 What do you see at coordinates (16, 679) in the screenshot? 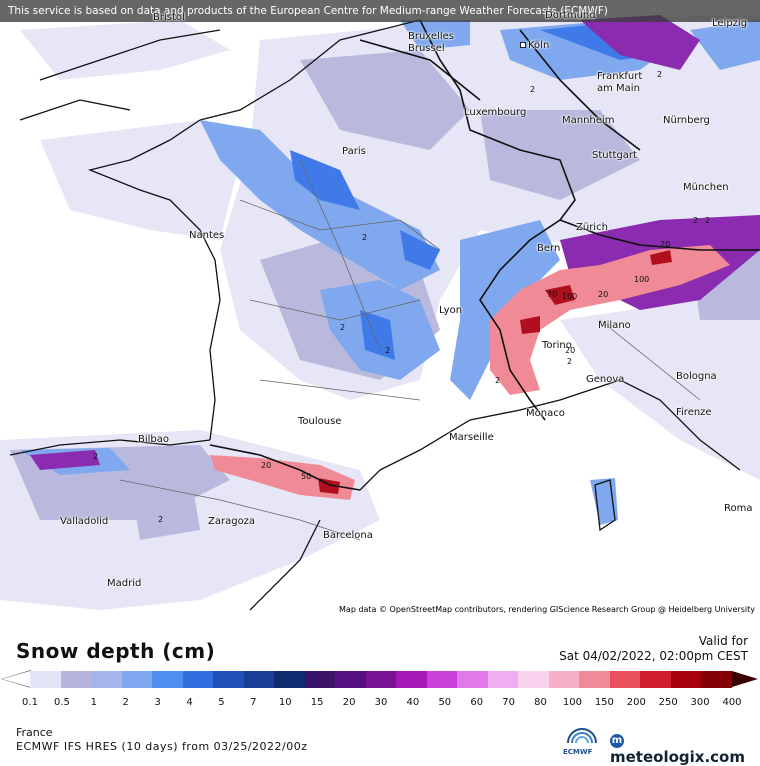
I see `colorbar-min-arrow` at bounding box center [16, 679].